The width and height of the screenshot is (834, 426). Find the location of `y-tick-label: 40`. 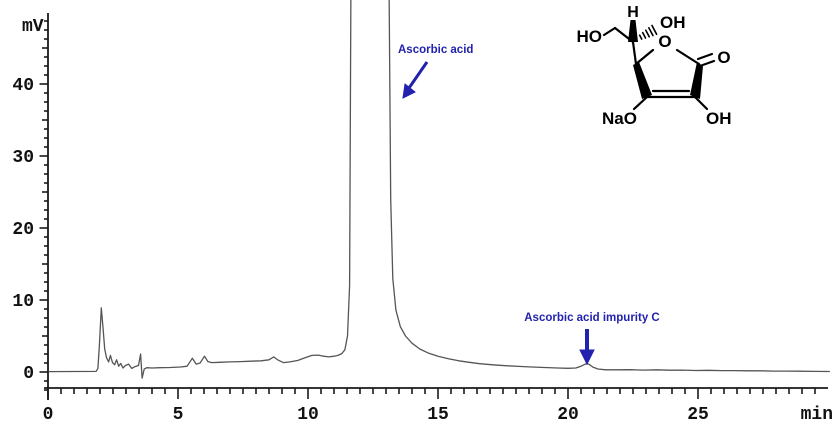

y-tick-label: 40 is located at coordinates (23, 86).